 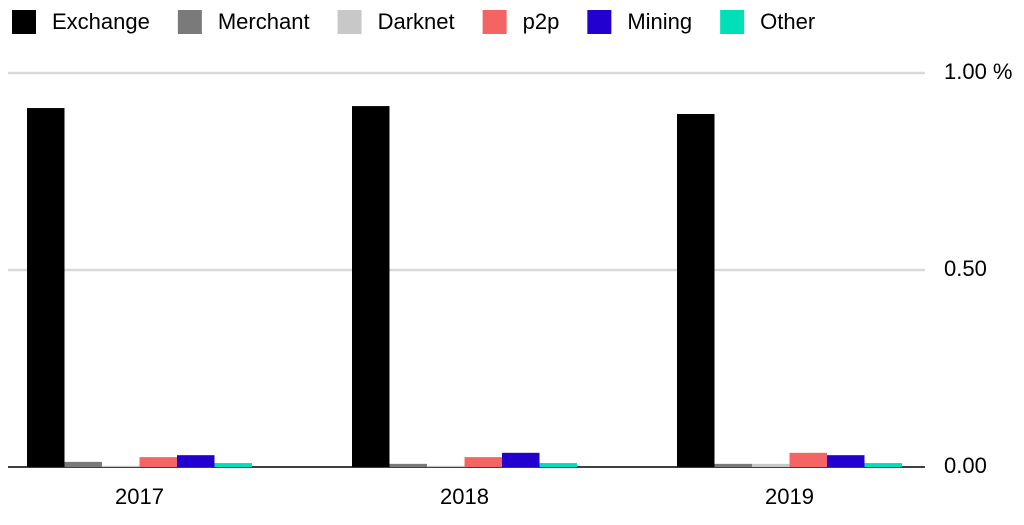 What do you see at coordinates (541, 21) in the screenshot?
I see `legend-label: p2p` at bounding box center [541, 21].